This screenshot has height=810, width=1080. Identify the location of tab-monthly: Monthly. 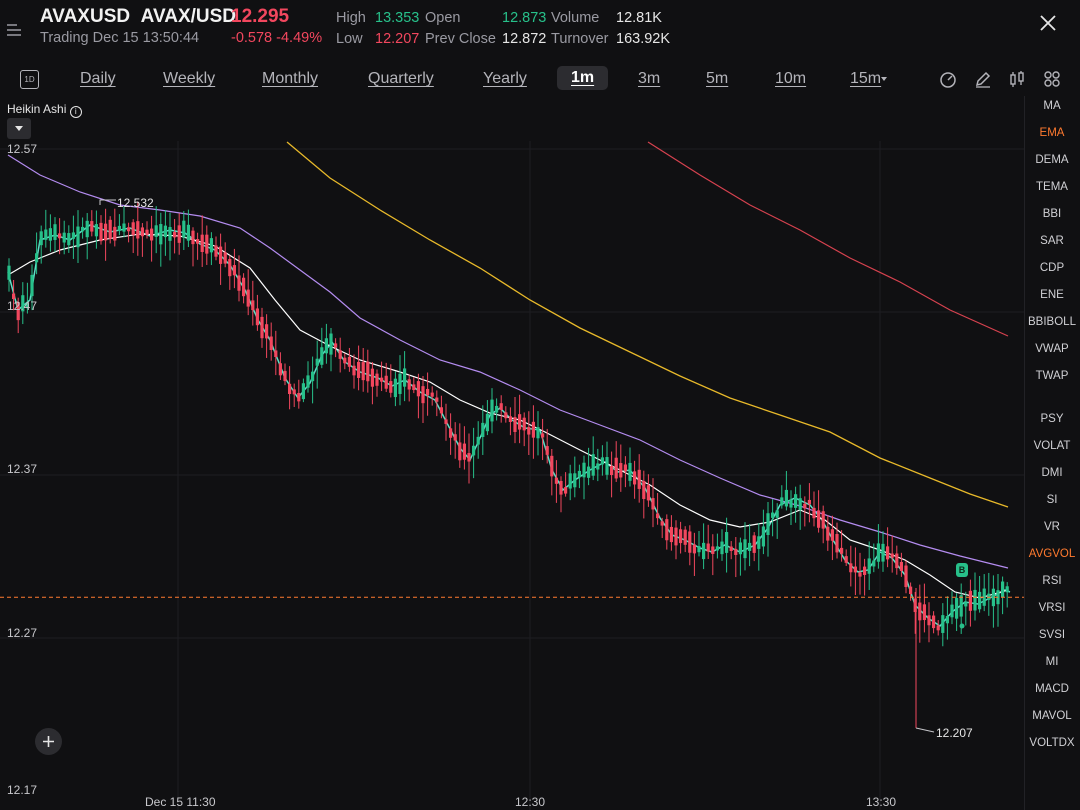
(290, 78).